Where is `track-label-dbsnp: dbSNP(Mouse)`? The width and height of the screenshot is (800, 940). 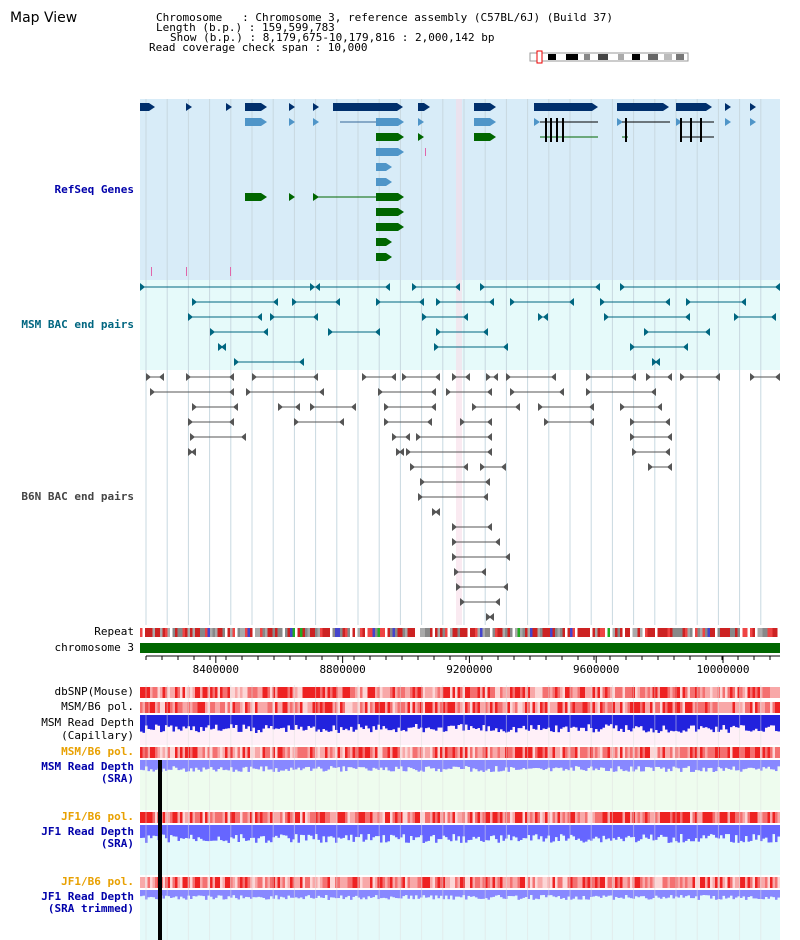
track-label-dbsnp: dbSNP(Mouse) is located at coordinates (94, 691).